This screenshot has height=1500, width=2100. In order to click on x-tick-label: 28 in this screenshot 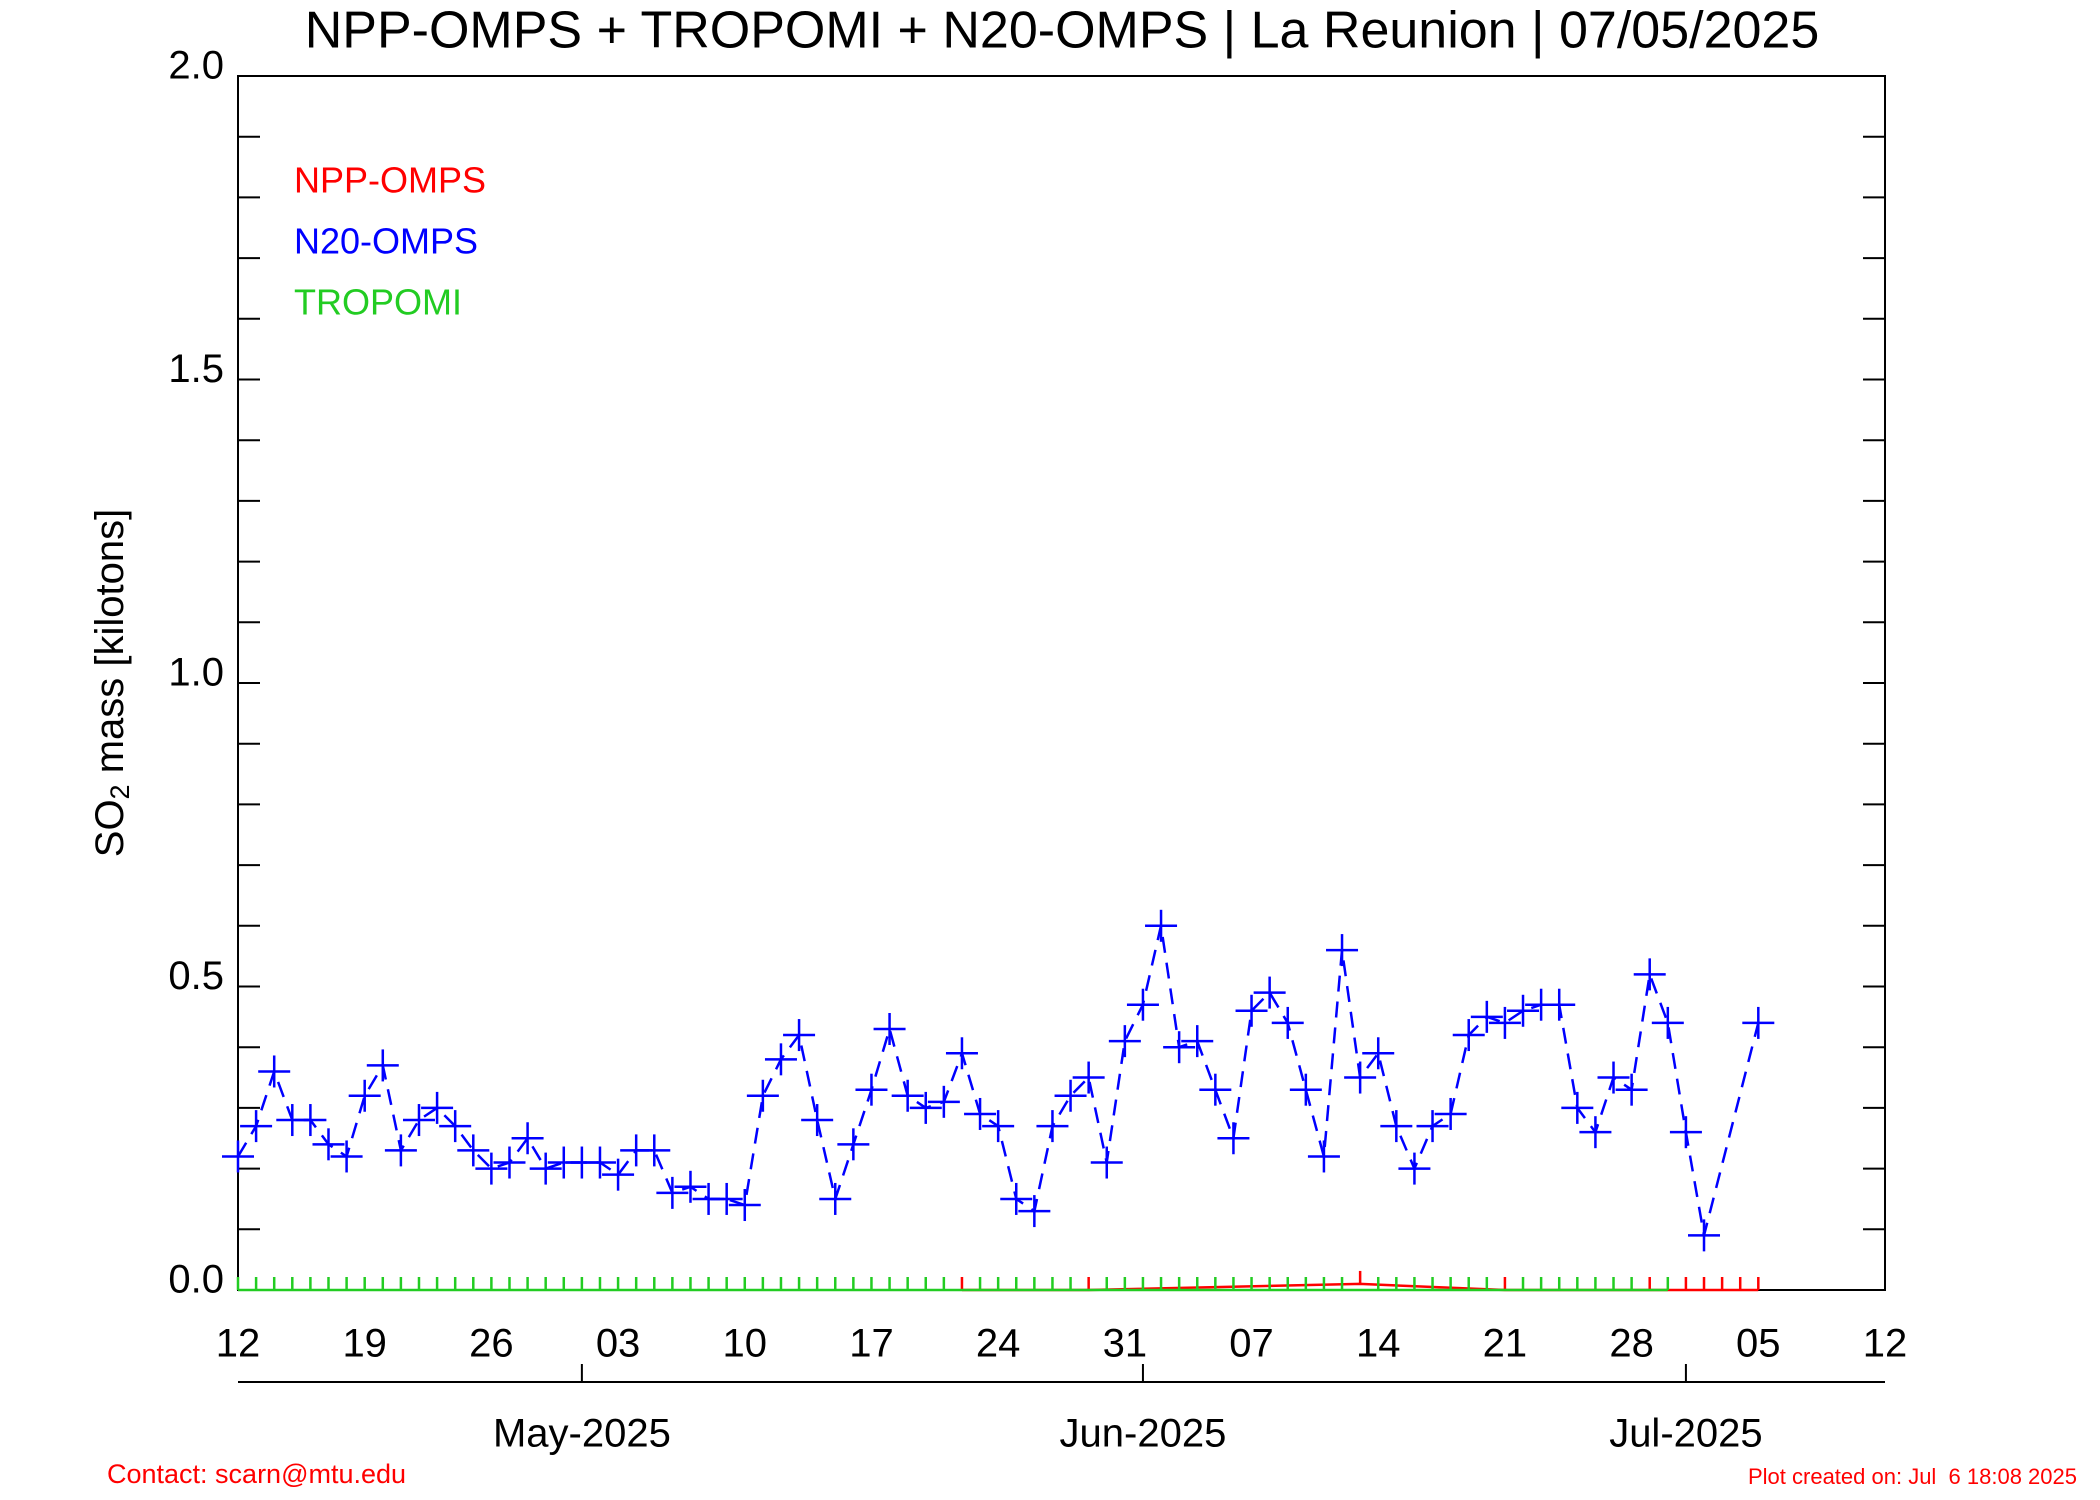, I will do `click(1631, 1344)`.